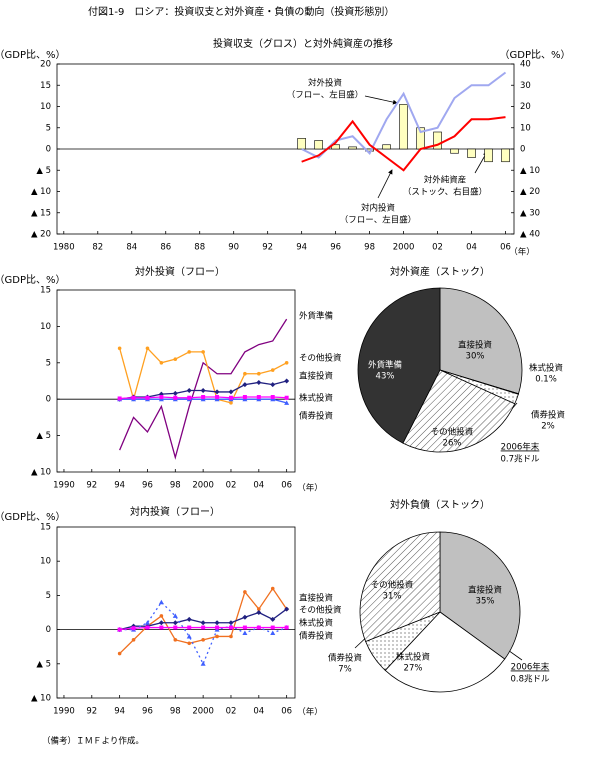 The width and height of the screenshot is (605, 771). Describe the element at coordinates (241, 11) in the screenshot. I see `figure-title: 付図1-9 ロシア：投資収支と対外資産・負債の動向（投資形態別）` at that location.